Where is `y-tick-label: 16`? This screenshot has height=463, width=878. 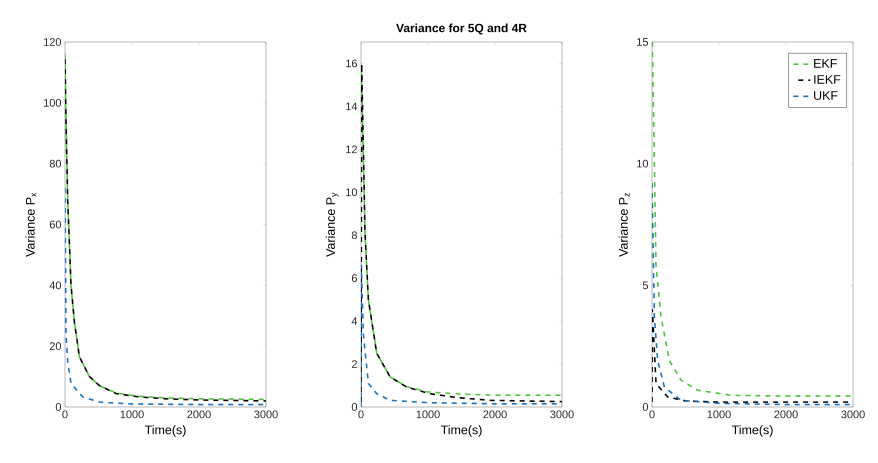
y-tick-label: 16 is located at coordinates (351, 64).